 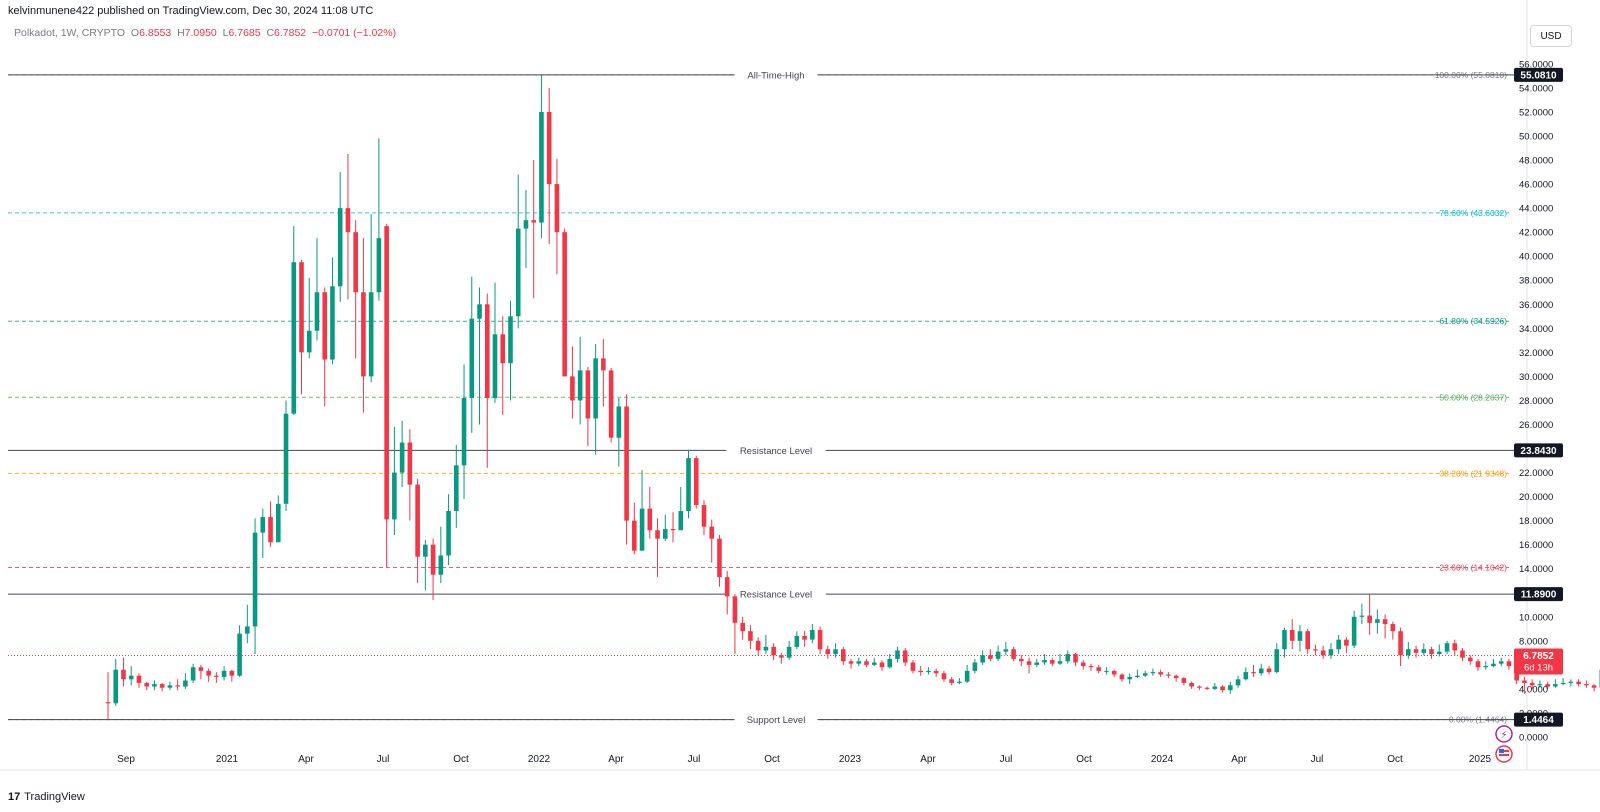 What do you see at coordinates (776, 720) in the screenshot?
I see `level-label: Support Level` at bounding box center [776, 720].